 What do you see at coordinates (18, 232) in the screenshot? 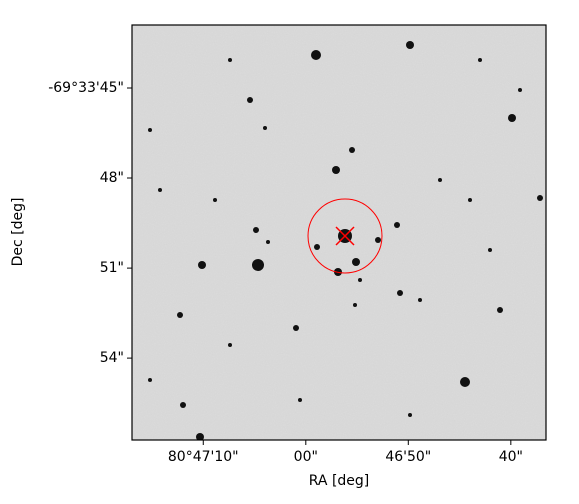
I see `y-axis-label: Dec [deg]` at bounding box center [18, 232].